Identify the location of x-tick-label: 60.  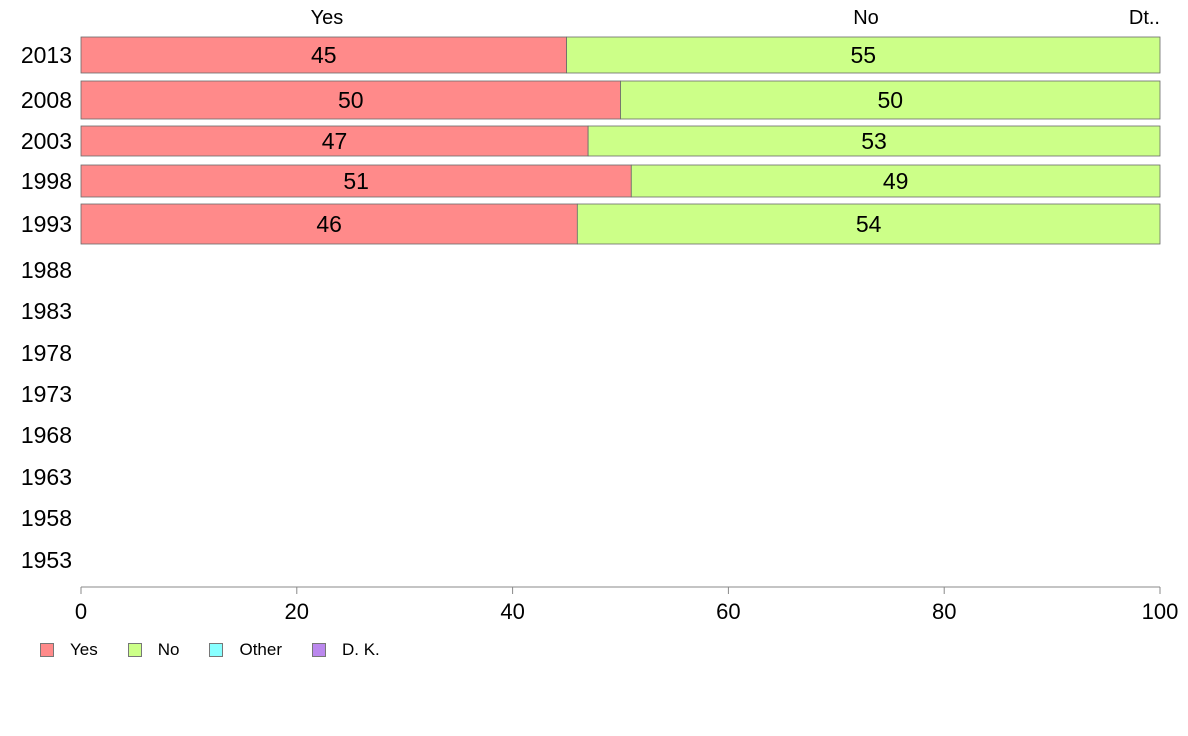
(728, 611).